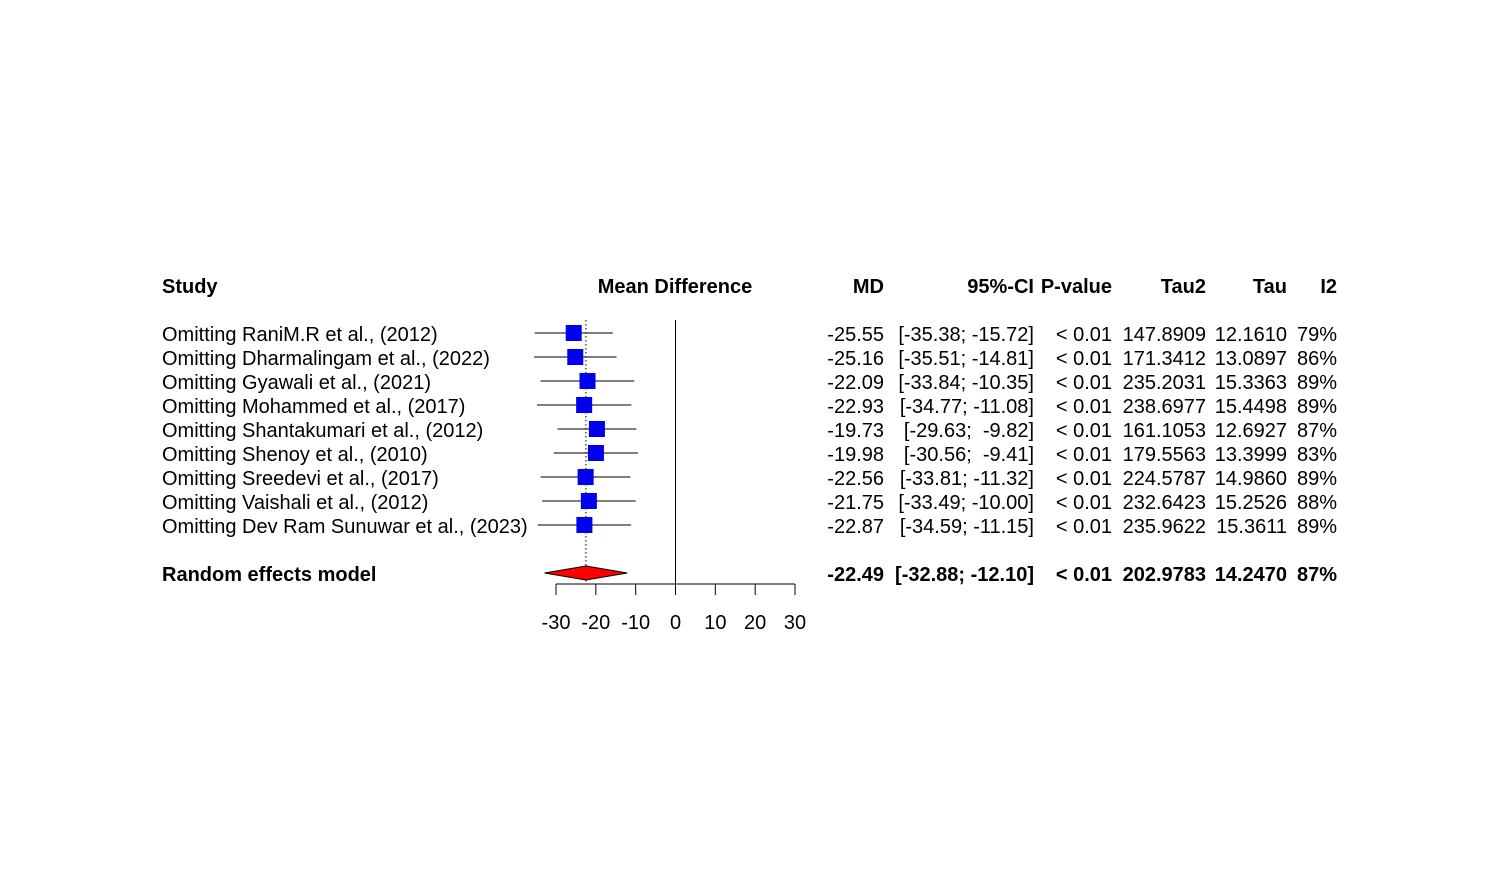 This screenshot has height=882, width=1500. Describe the element at coordinates (1084, 383) in the screenshot. I see `row-2-p-value: < 0.01` at that location.